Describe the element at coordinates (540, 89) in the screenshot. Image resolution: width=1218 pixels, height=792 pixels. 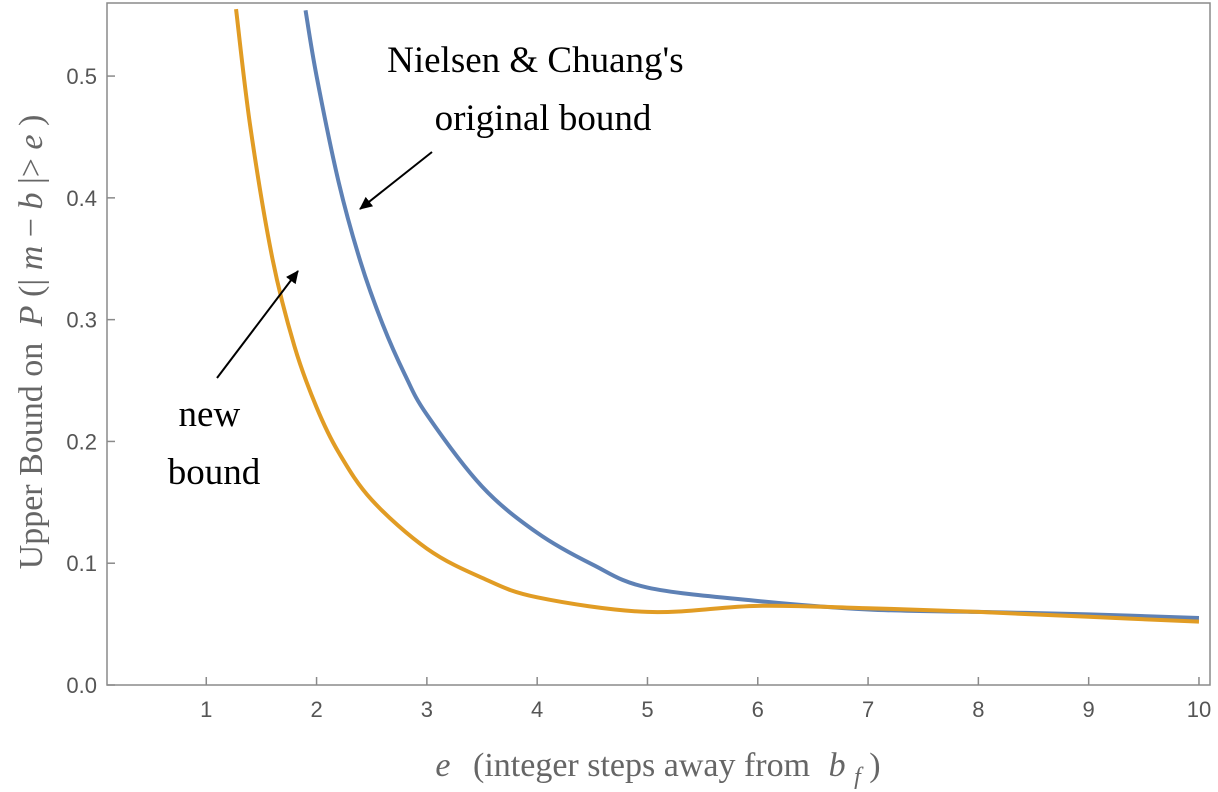
I see `annotation-original-bound: Nielsen & Chuang's original bound` at that location.